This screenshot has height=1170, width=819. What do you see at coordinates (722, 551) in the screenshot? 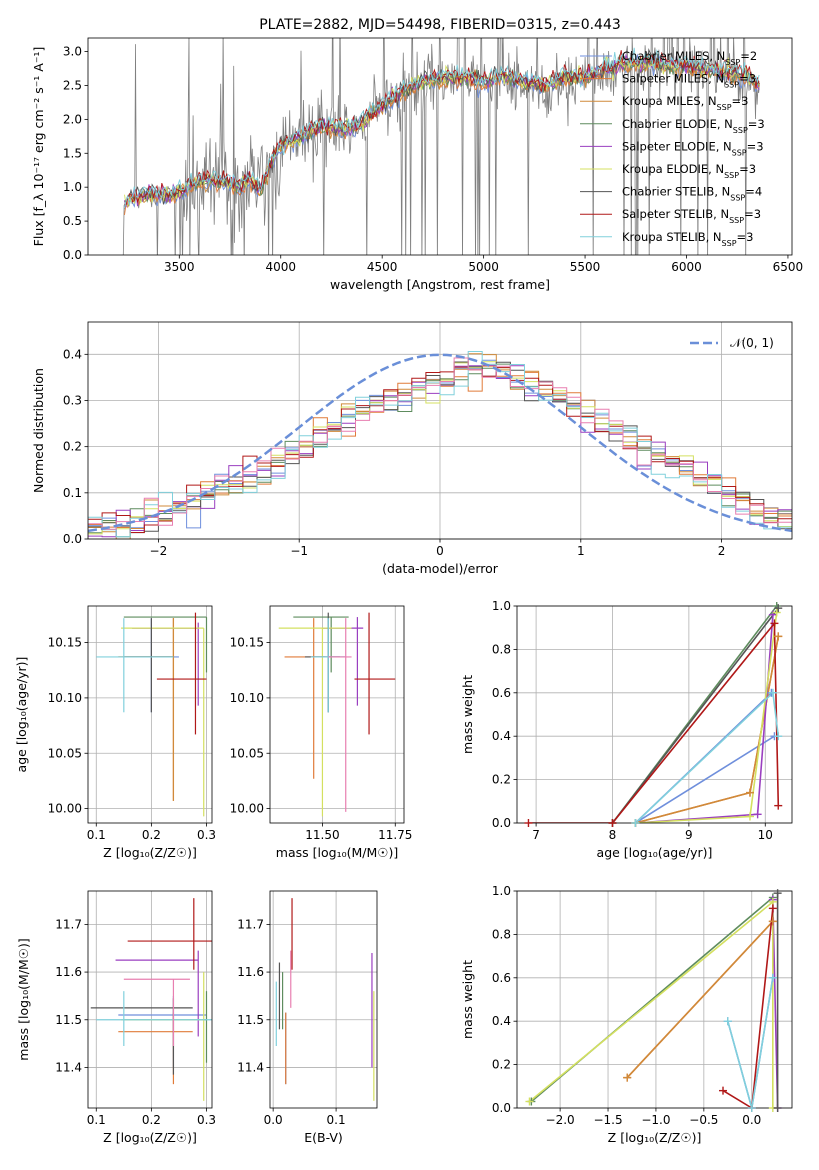
I see `x-tick-label: 2` at bounding box center [722, 551].